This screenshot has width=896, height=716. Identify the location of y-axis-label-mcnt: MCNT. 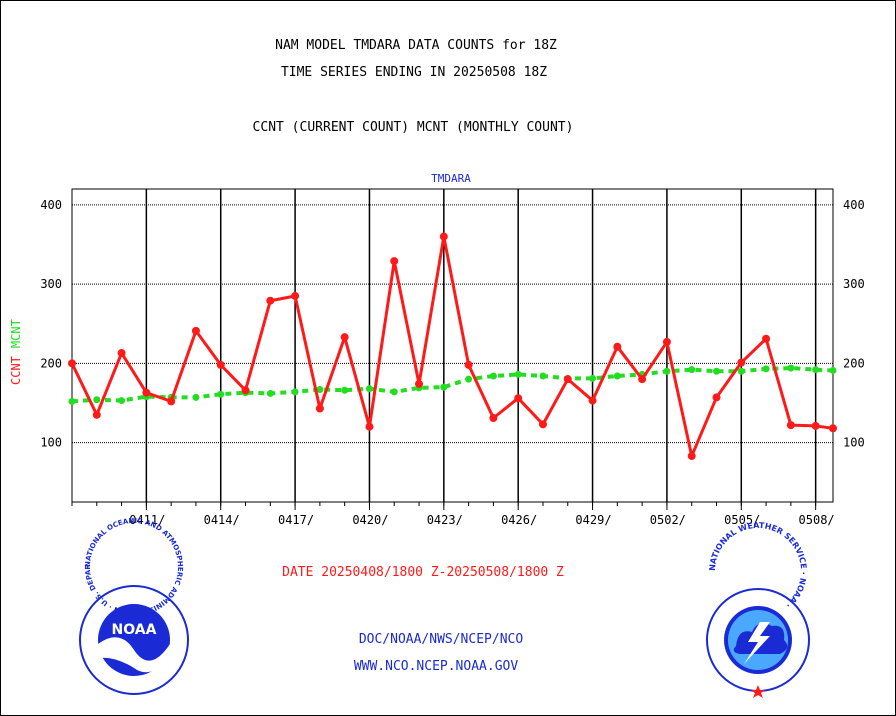
(16, 333).